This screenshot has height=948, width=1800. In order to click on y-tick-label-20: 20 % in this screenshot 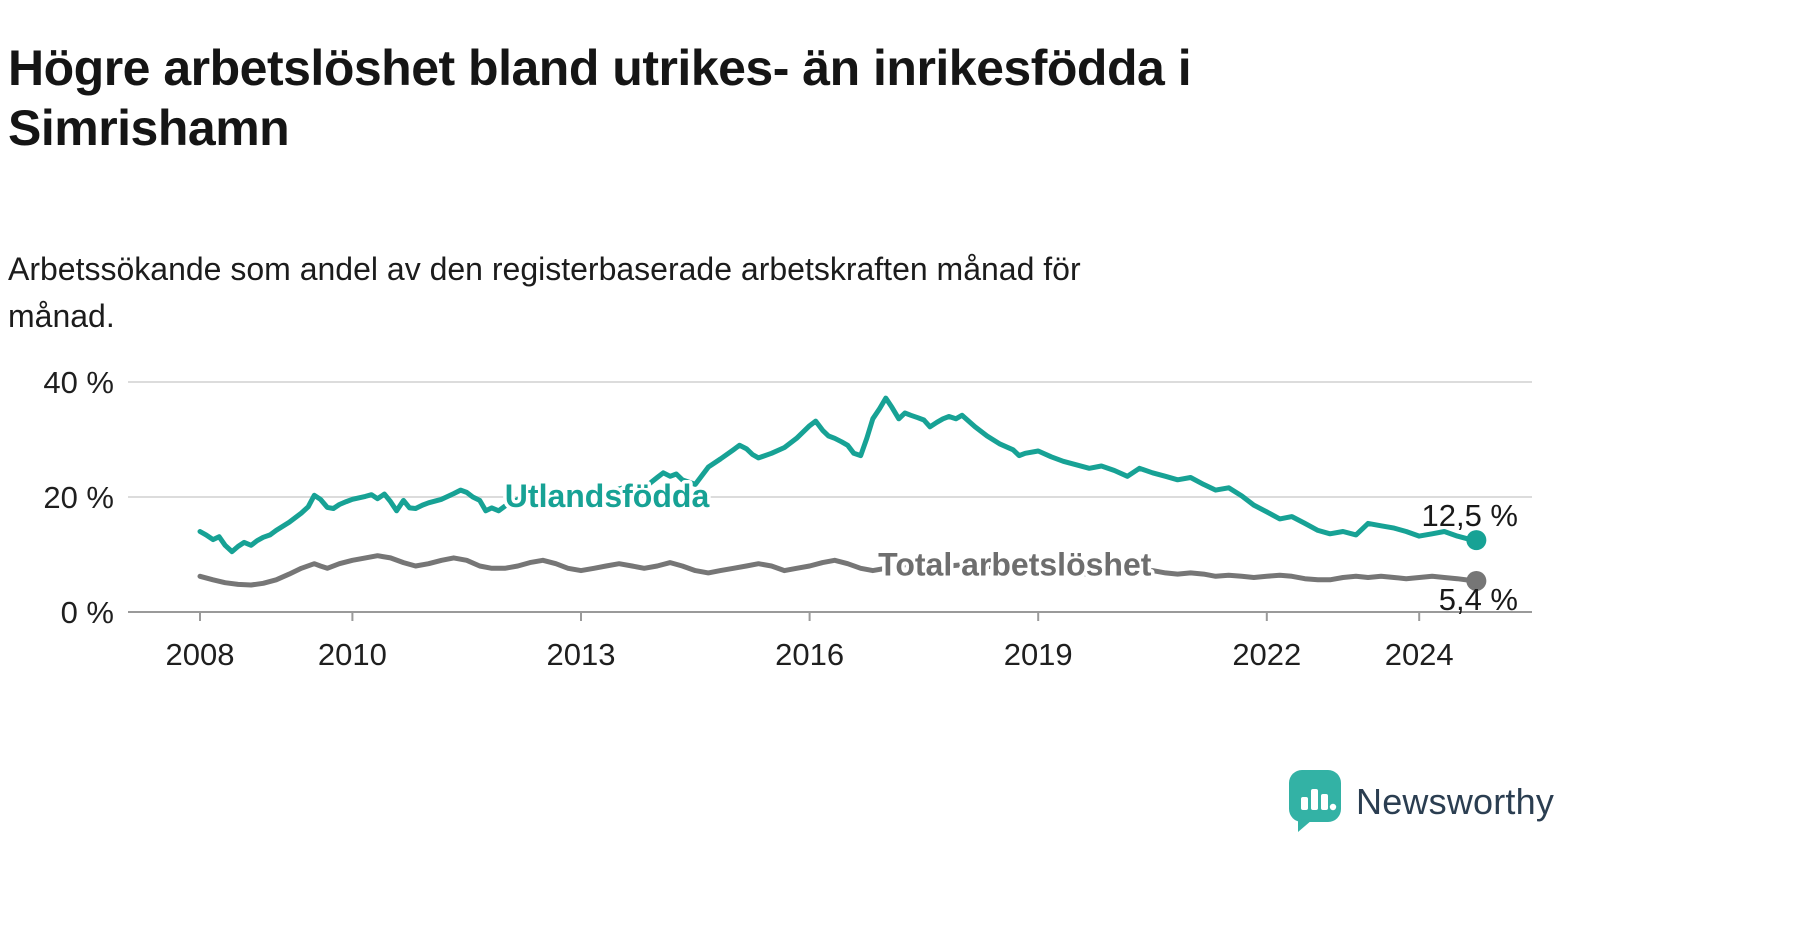, I will do `click(78, 497)`.